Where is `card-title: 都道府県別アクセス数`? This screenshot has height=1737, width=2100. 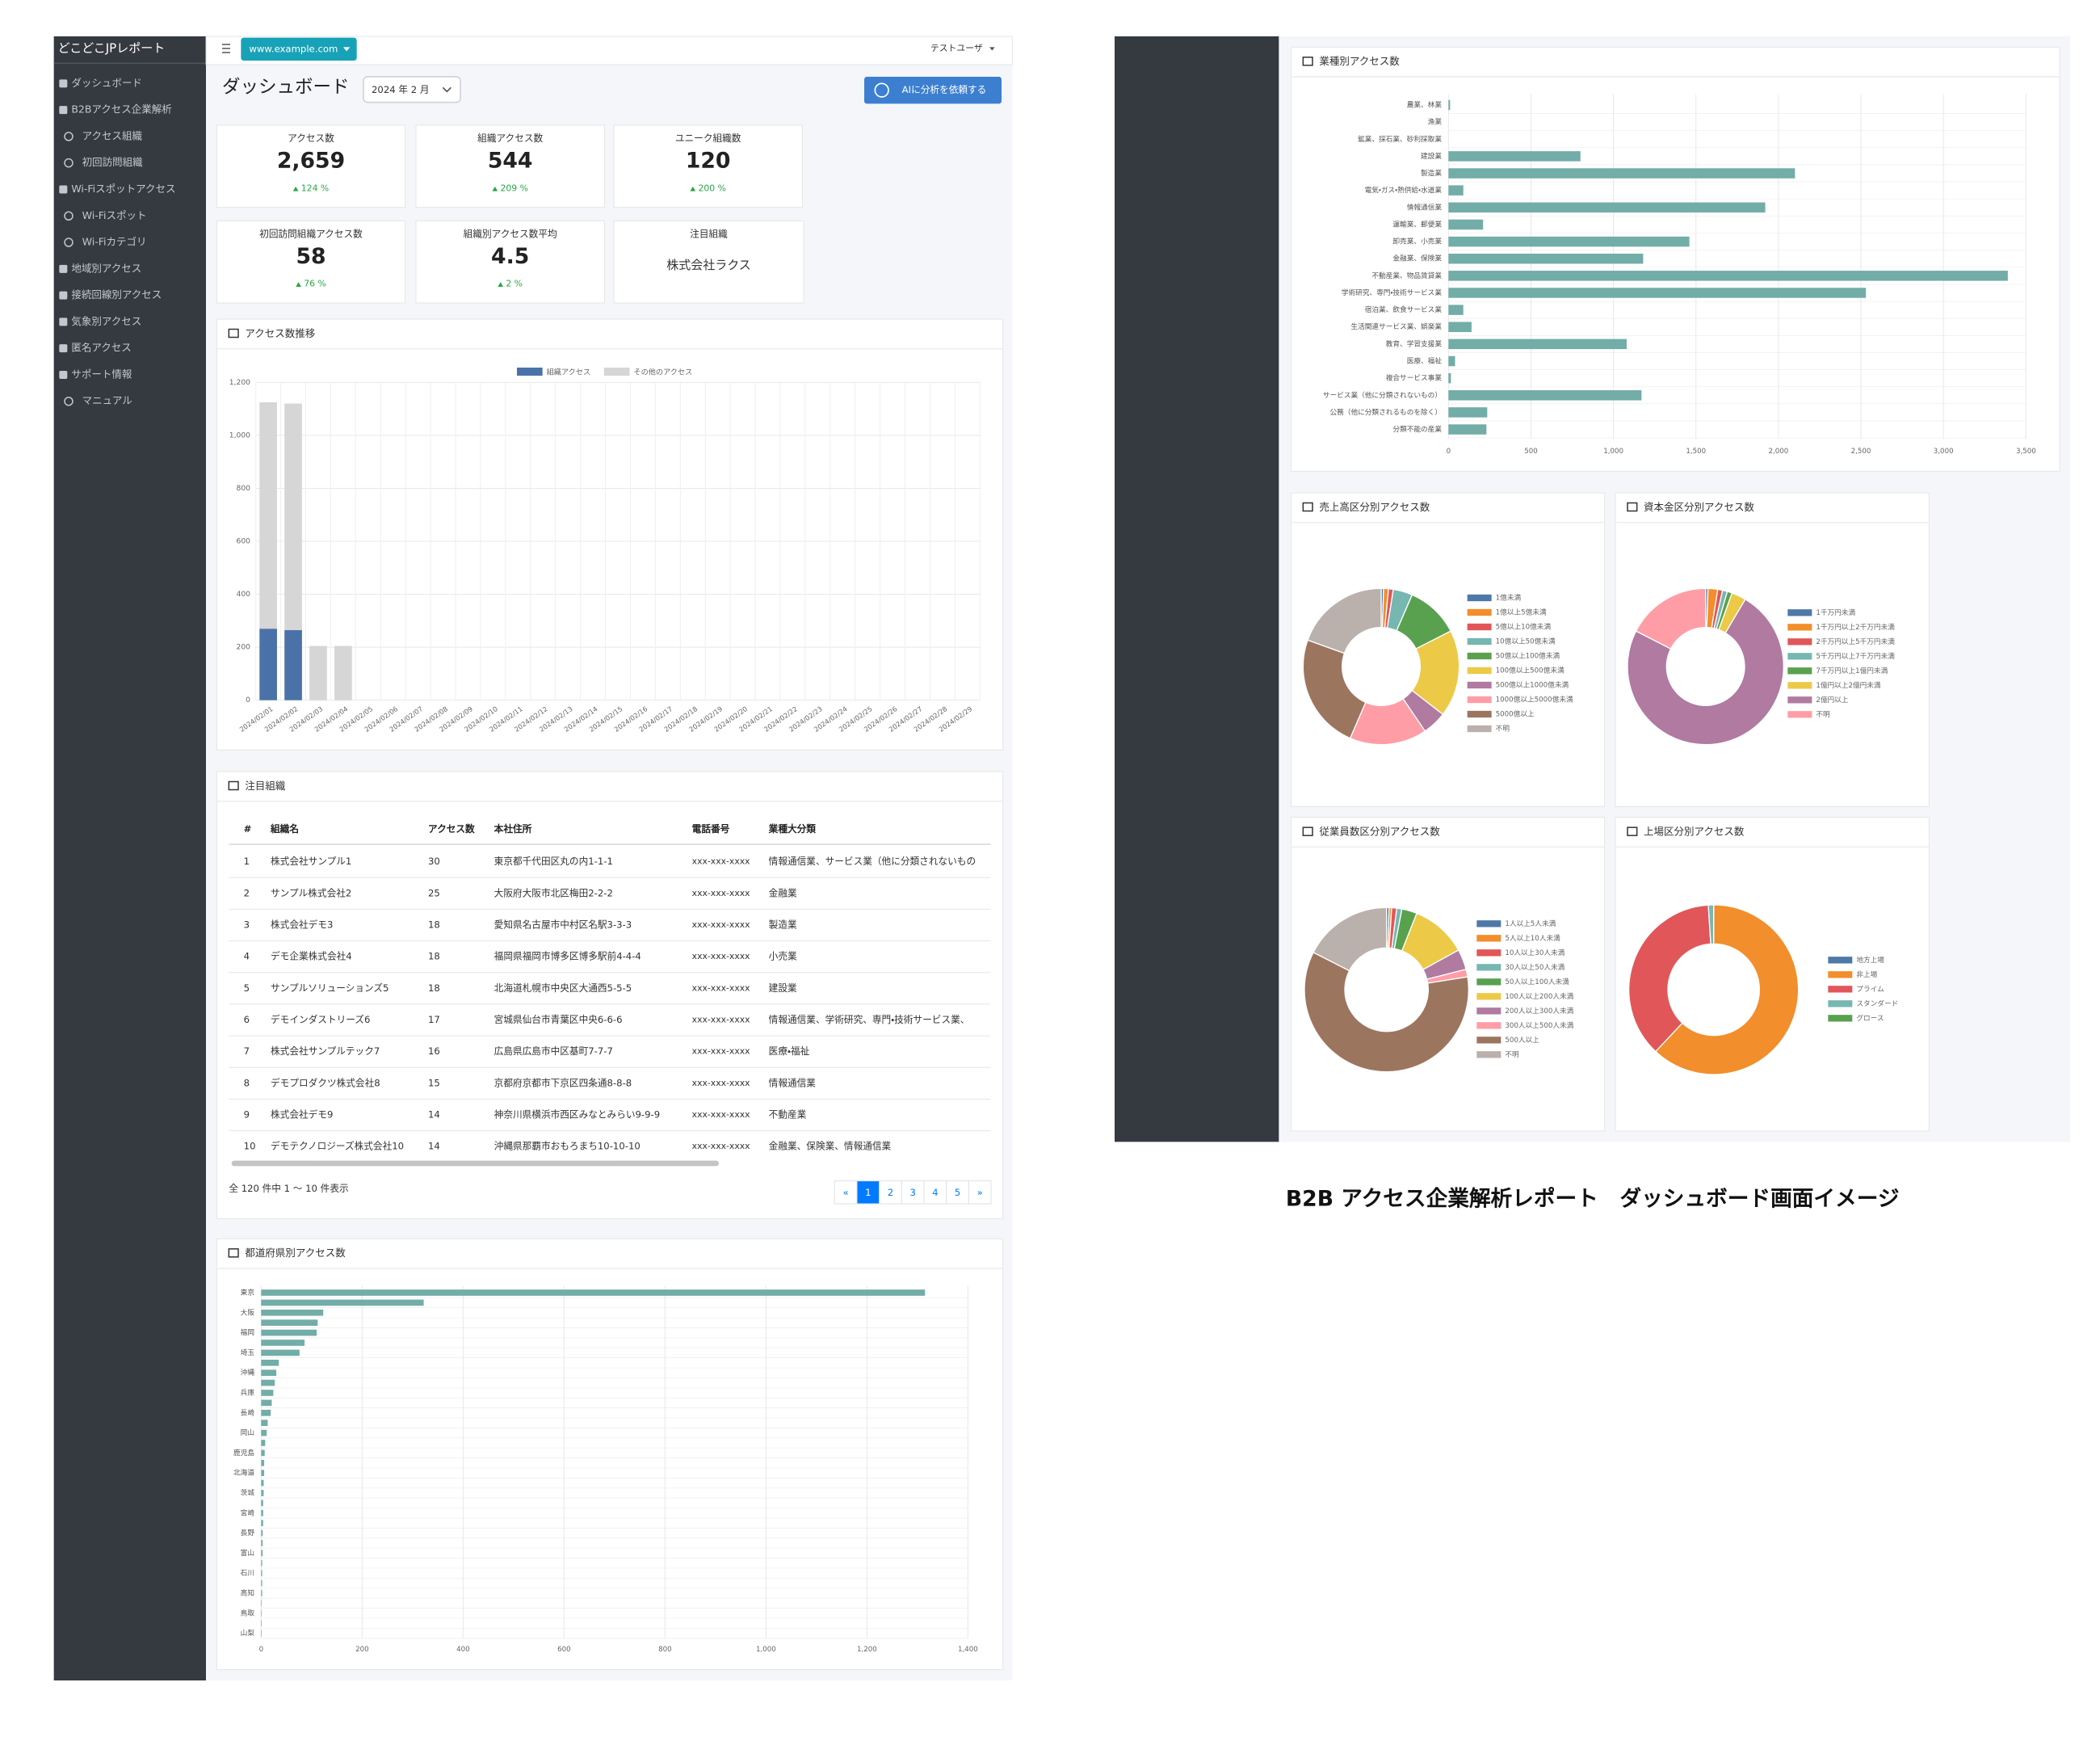 card-title: 都道府県別アクセス数 is located at coordinates (296, 1253).